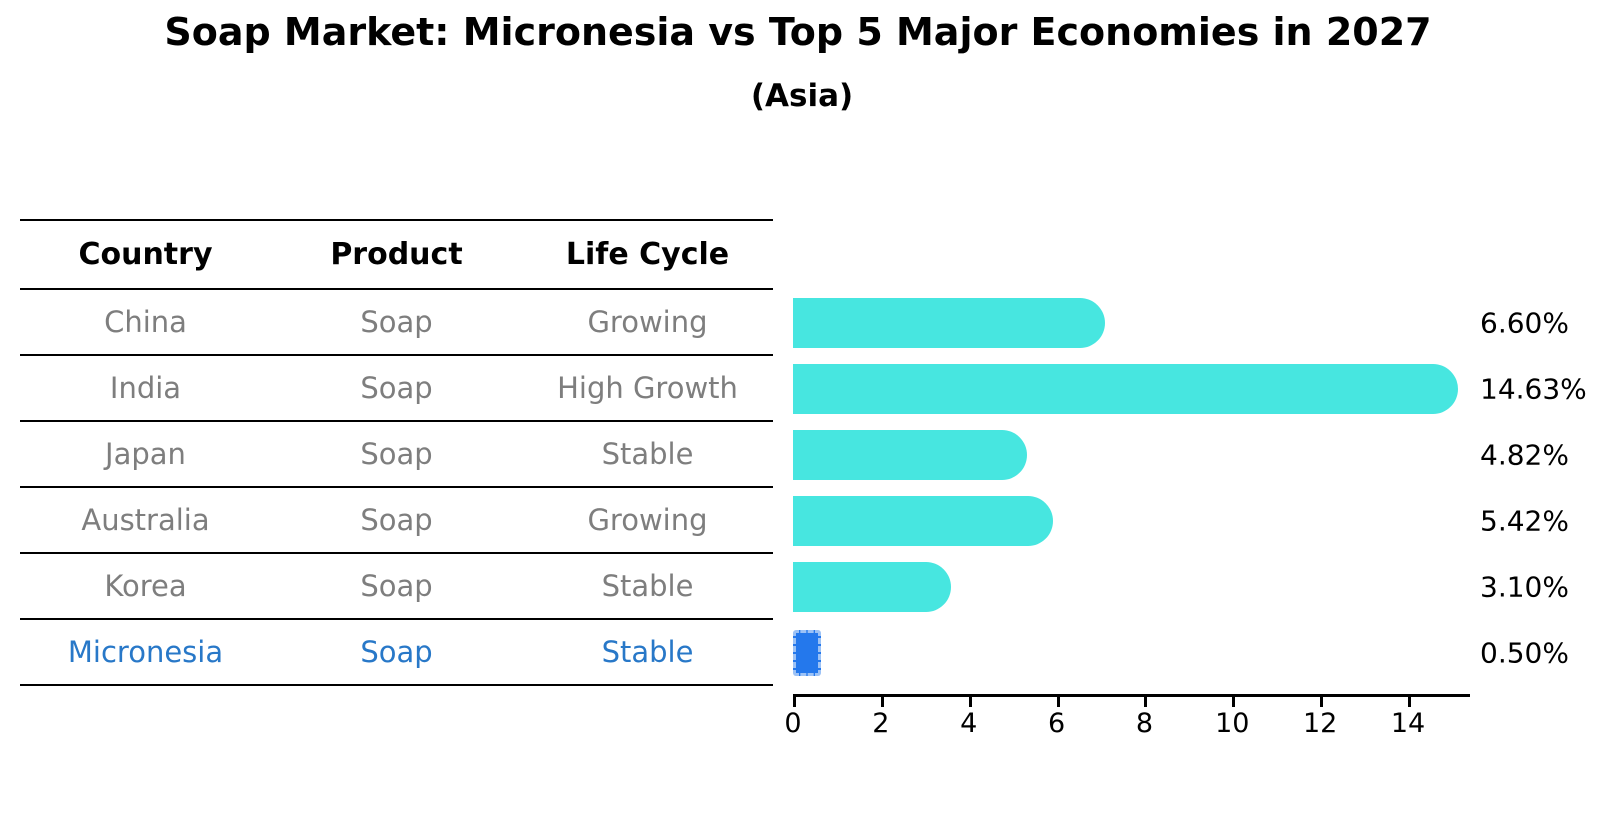  What do you see at coordinates (1524, 587) in the screenshot?
I see `bar-value-label: 3.10%` at bounding box center [1524, 587].